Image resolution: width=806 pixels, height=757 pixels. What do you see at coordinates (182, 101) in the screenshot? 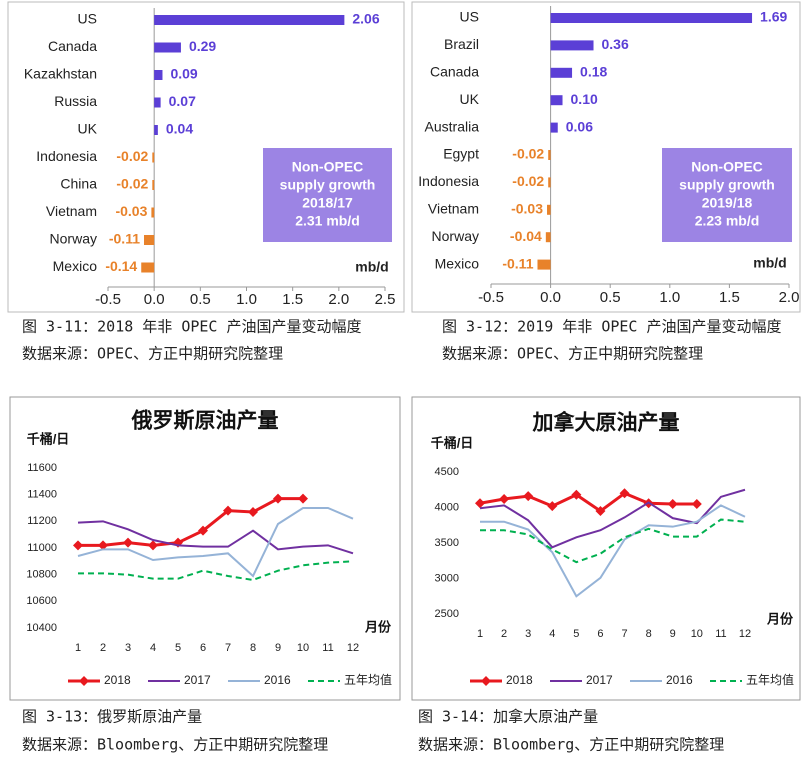
I see `value-label: 0.07` at bounding box center [182, 101].